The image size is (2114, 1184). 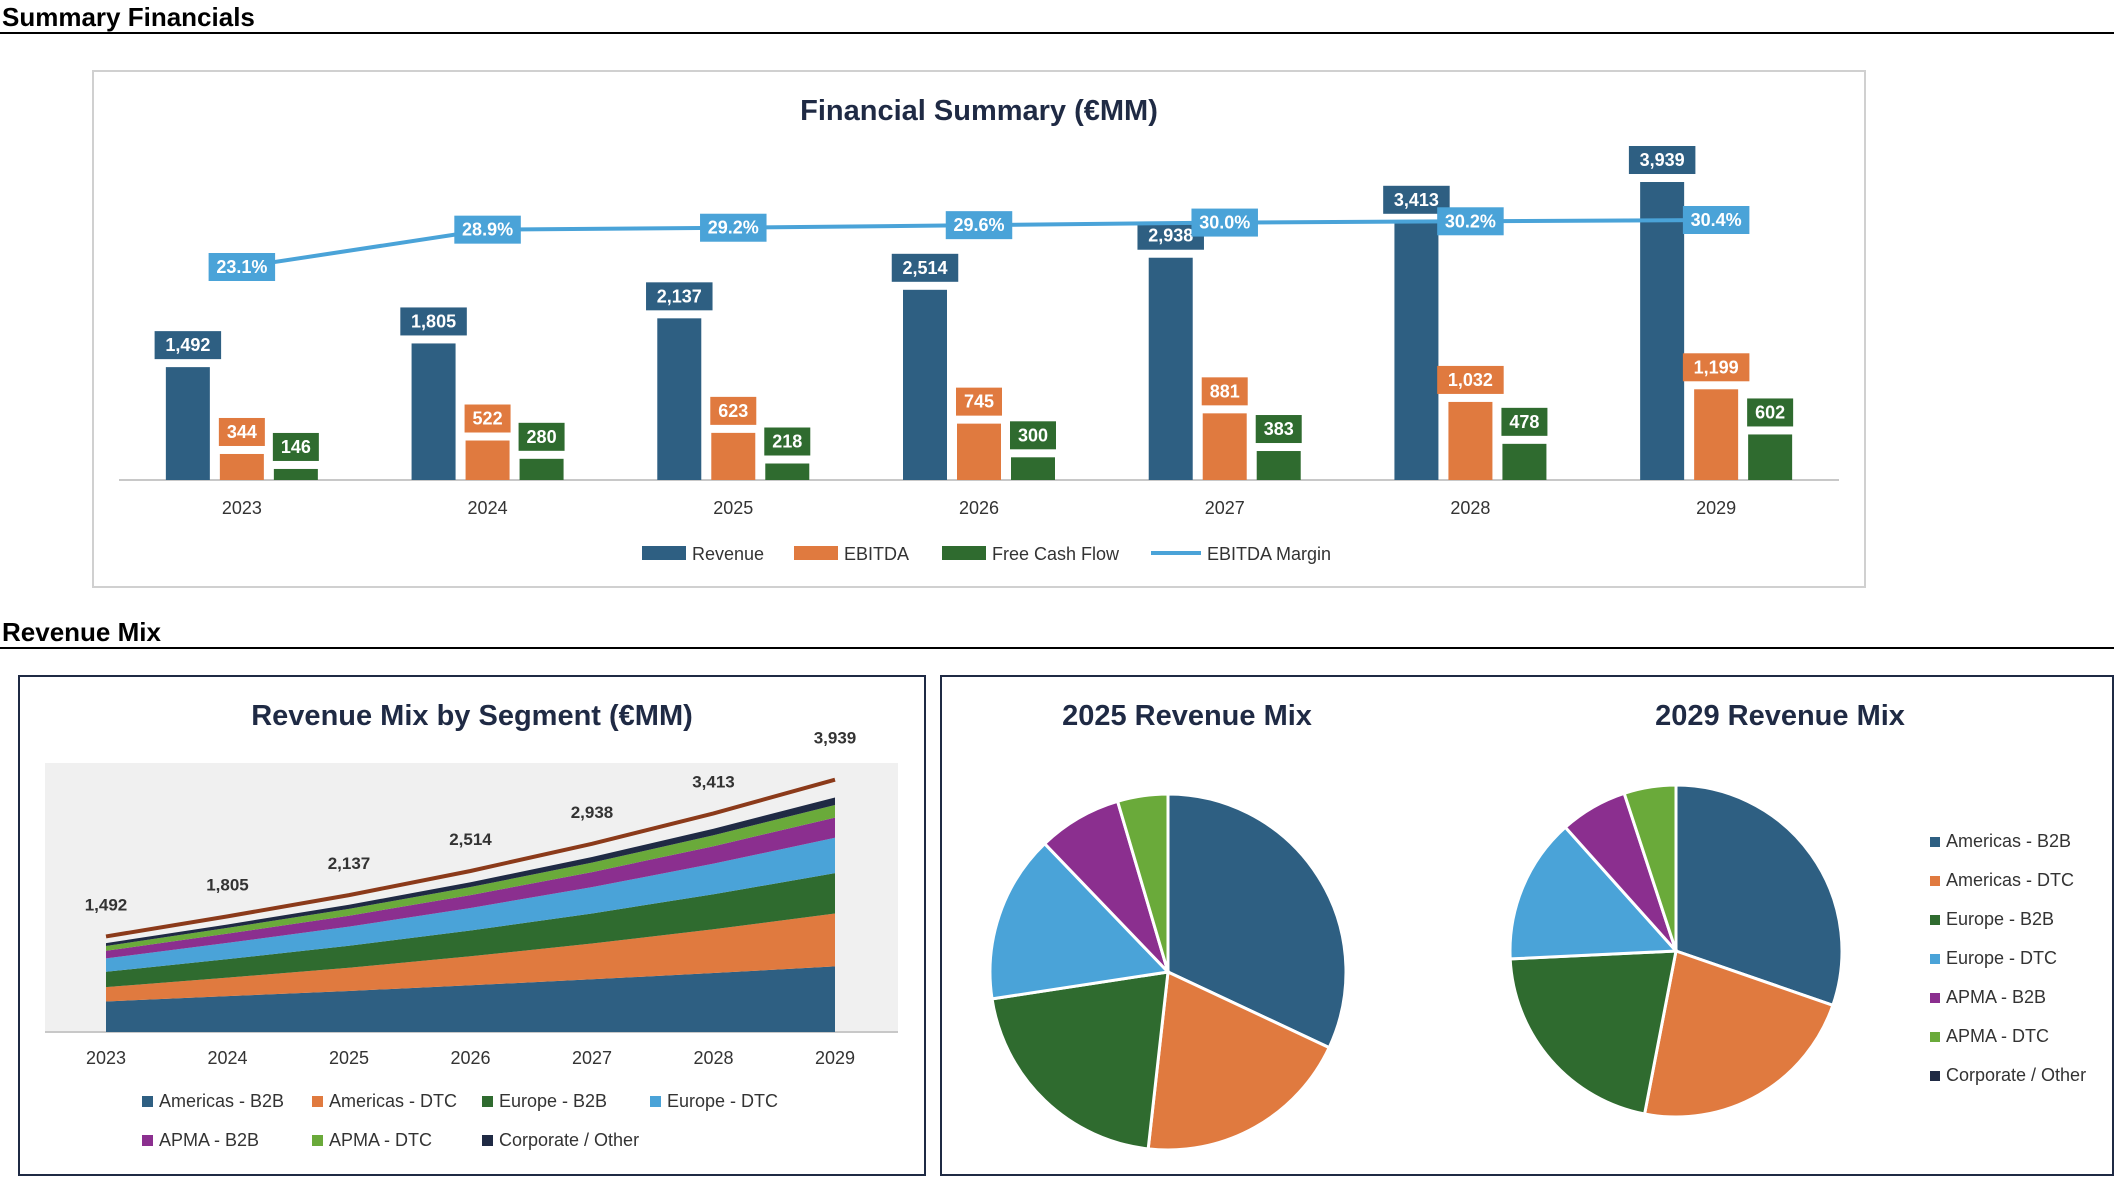 I want to click on total-data-label: 2,938, so click(x=592, y=812).